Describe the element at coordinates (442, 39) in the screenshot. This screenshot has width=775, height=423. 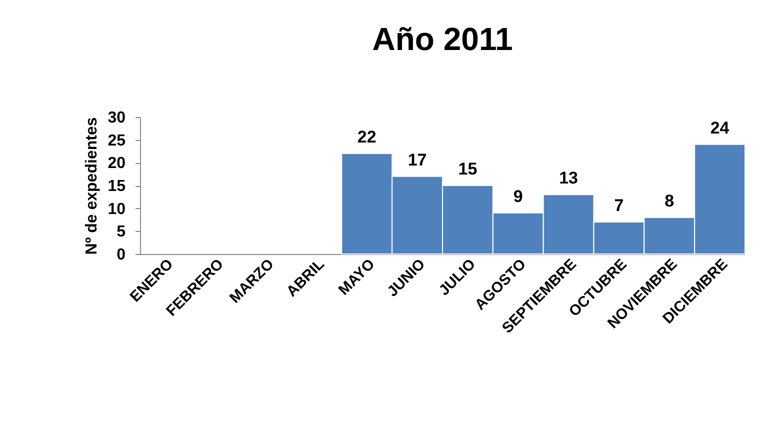
I see `chart-title: Año 2011` at that location.